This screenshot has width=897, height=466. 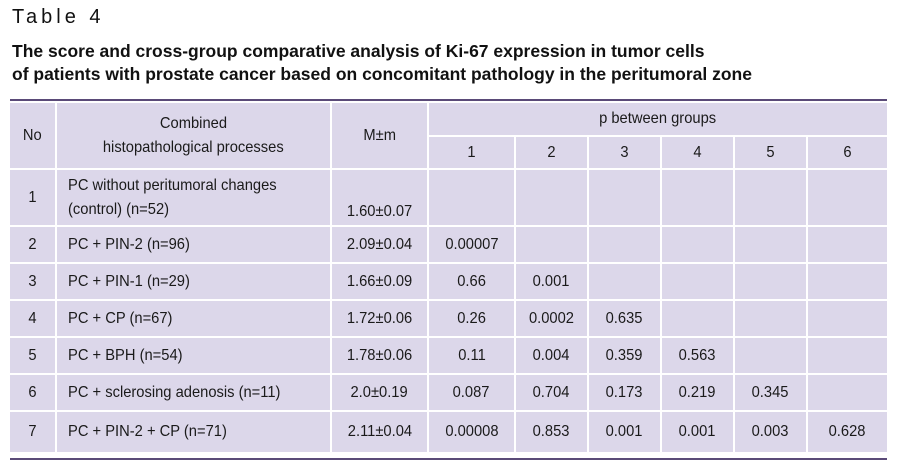 I want to click on row-6-p-4: 0.219, so click(x=697, y=392).